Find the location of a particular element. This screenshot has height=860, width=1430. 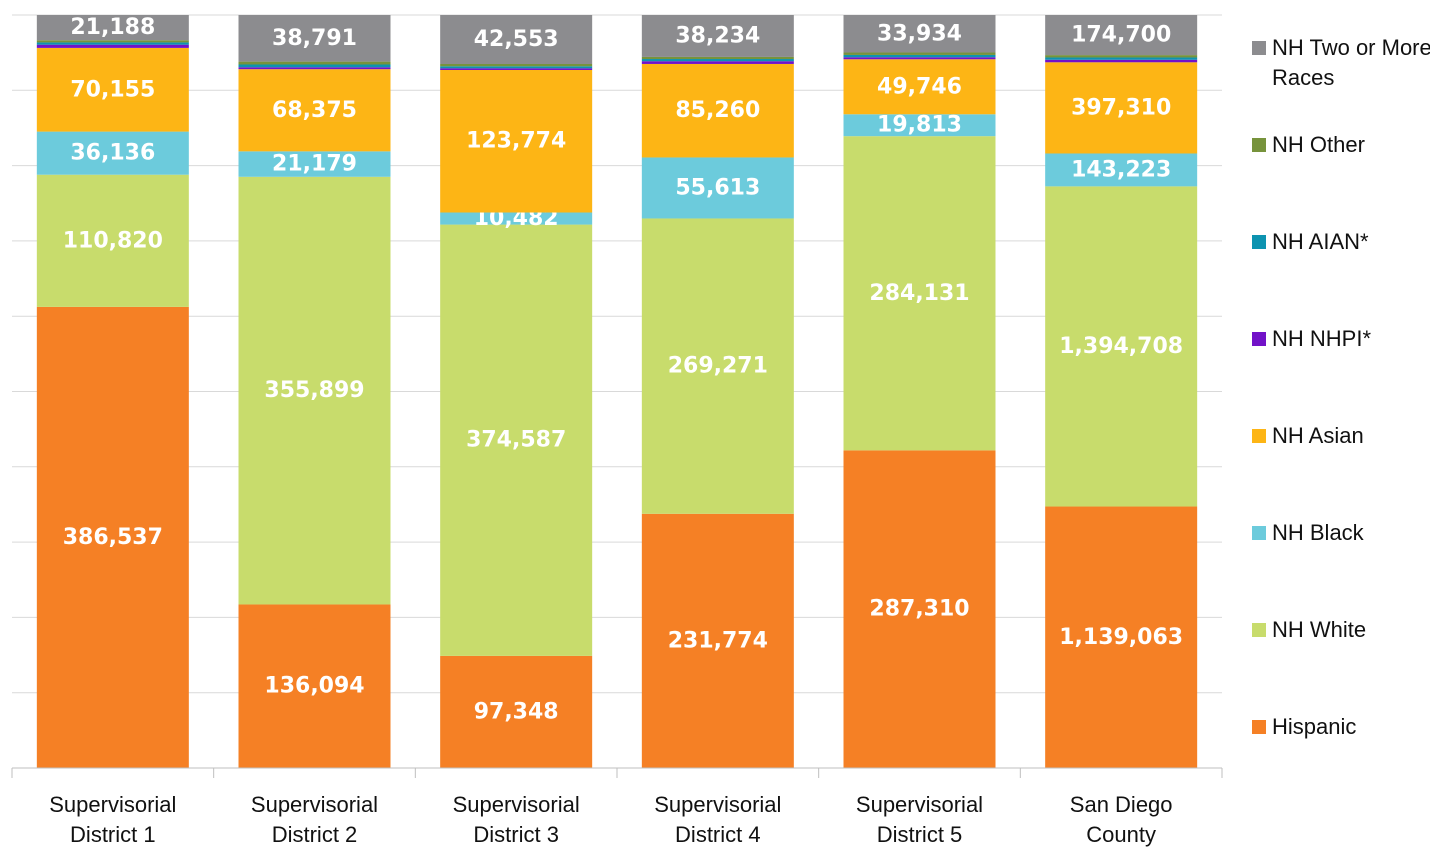

legend-label: NH Other is located at coordinates (1318, 144).